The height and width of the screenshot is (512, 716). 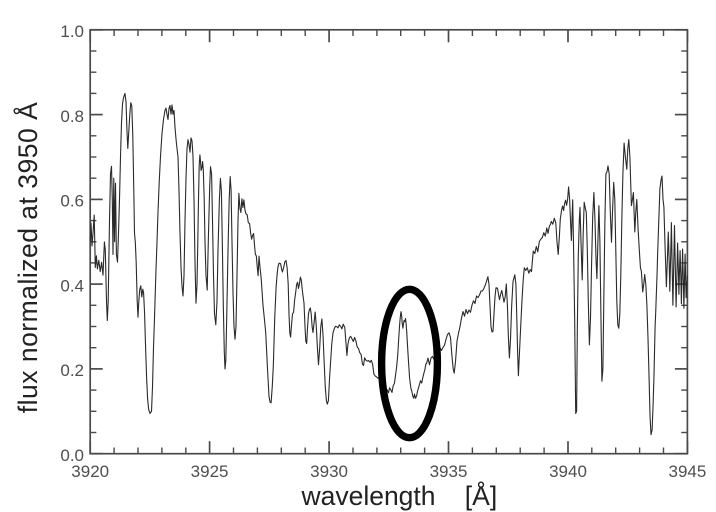 I want to click on svg-text: 1.0, so click(x=72, y=31).